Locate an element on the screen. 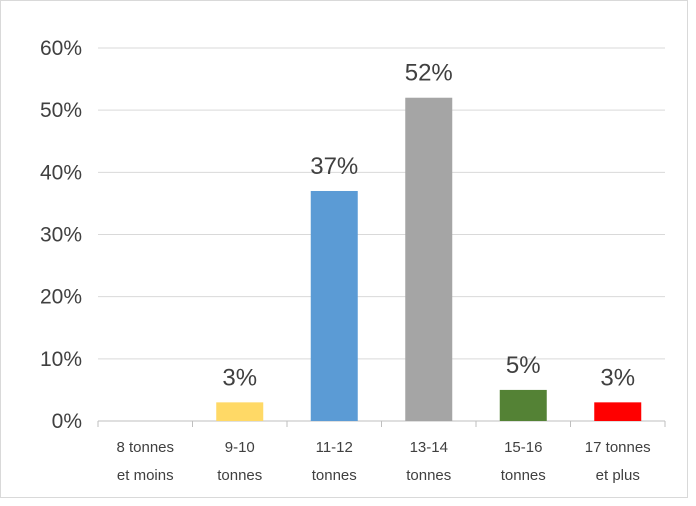 The height and width of the screenshot is (506, 696). category-label: 11-12 is located at coordinates (334, 447).